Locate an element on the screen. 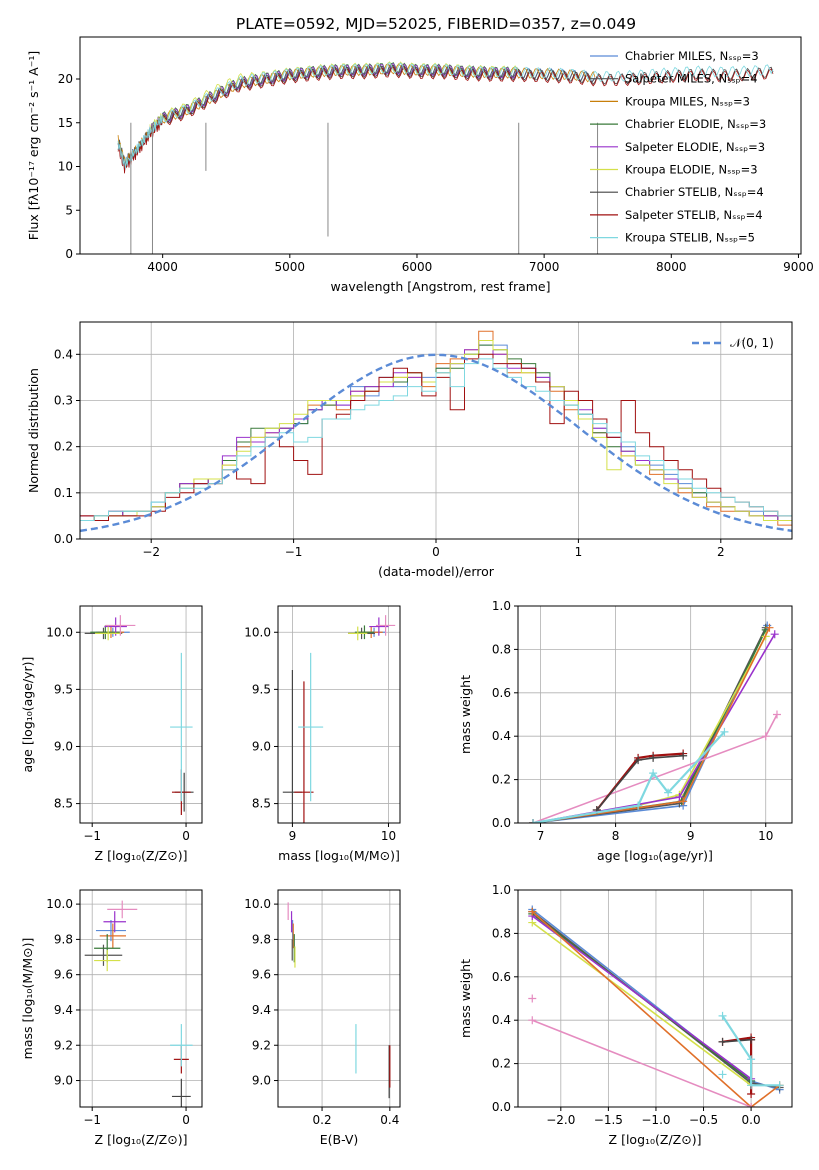 The width and height of the screenshot is (819, 1170). legend-label: Kroupa MILES, Nₛₛₚ=3 is located at coordinates (687, 101).